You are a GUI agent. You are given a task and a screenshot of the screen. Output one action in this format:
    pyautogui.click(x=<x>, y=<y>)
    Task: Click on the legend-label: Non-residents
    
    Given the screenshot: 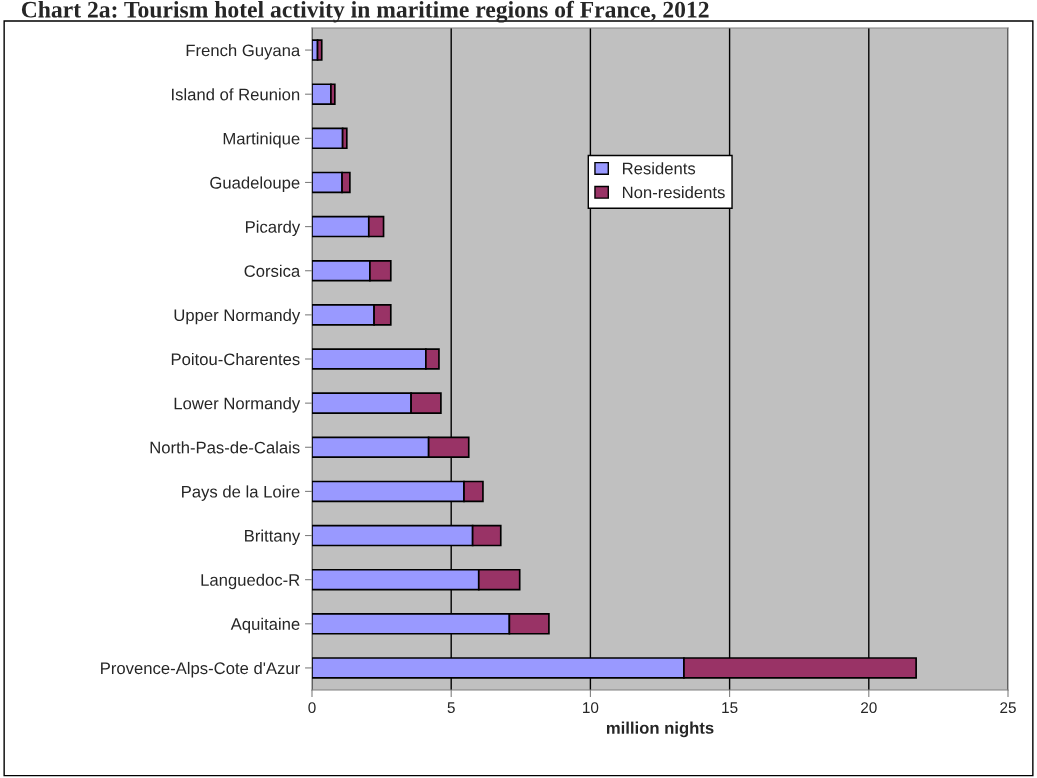 What is the action you would take?
    pyautogui.click(x=673, y=192)
    